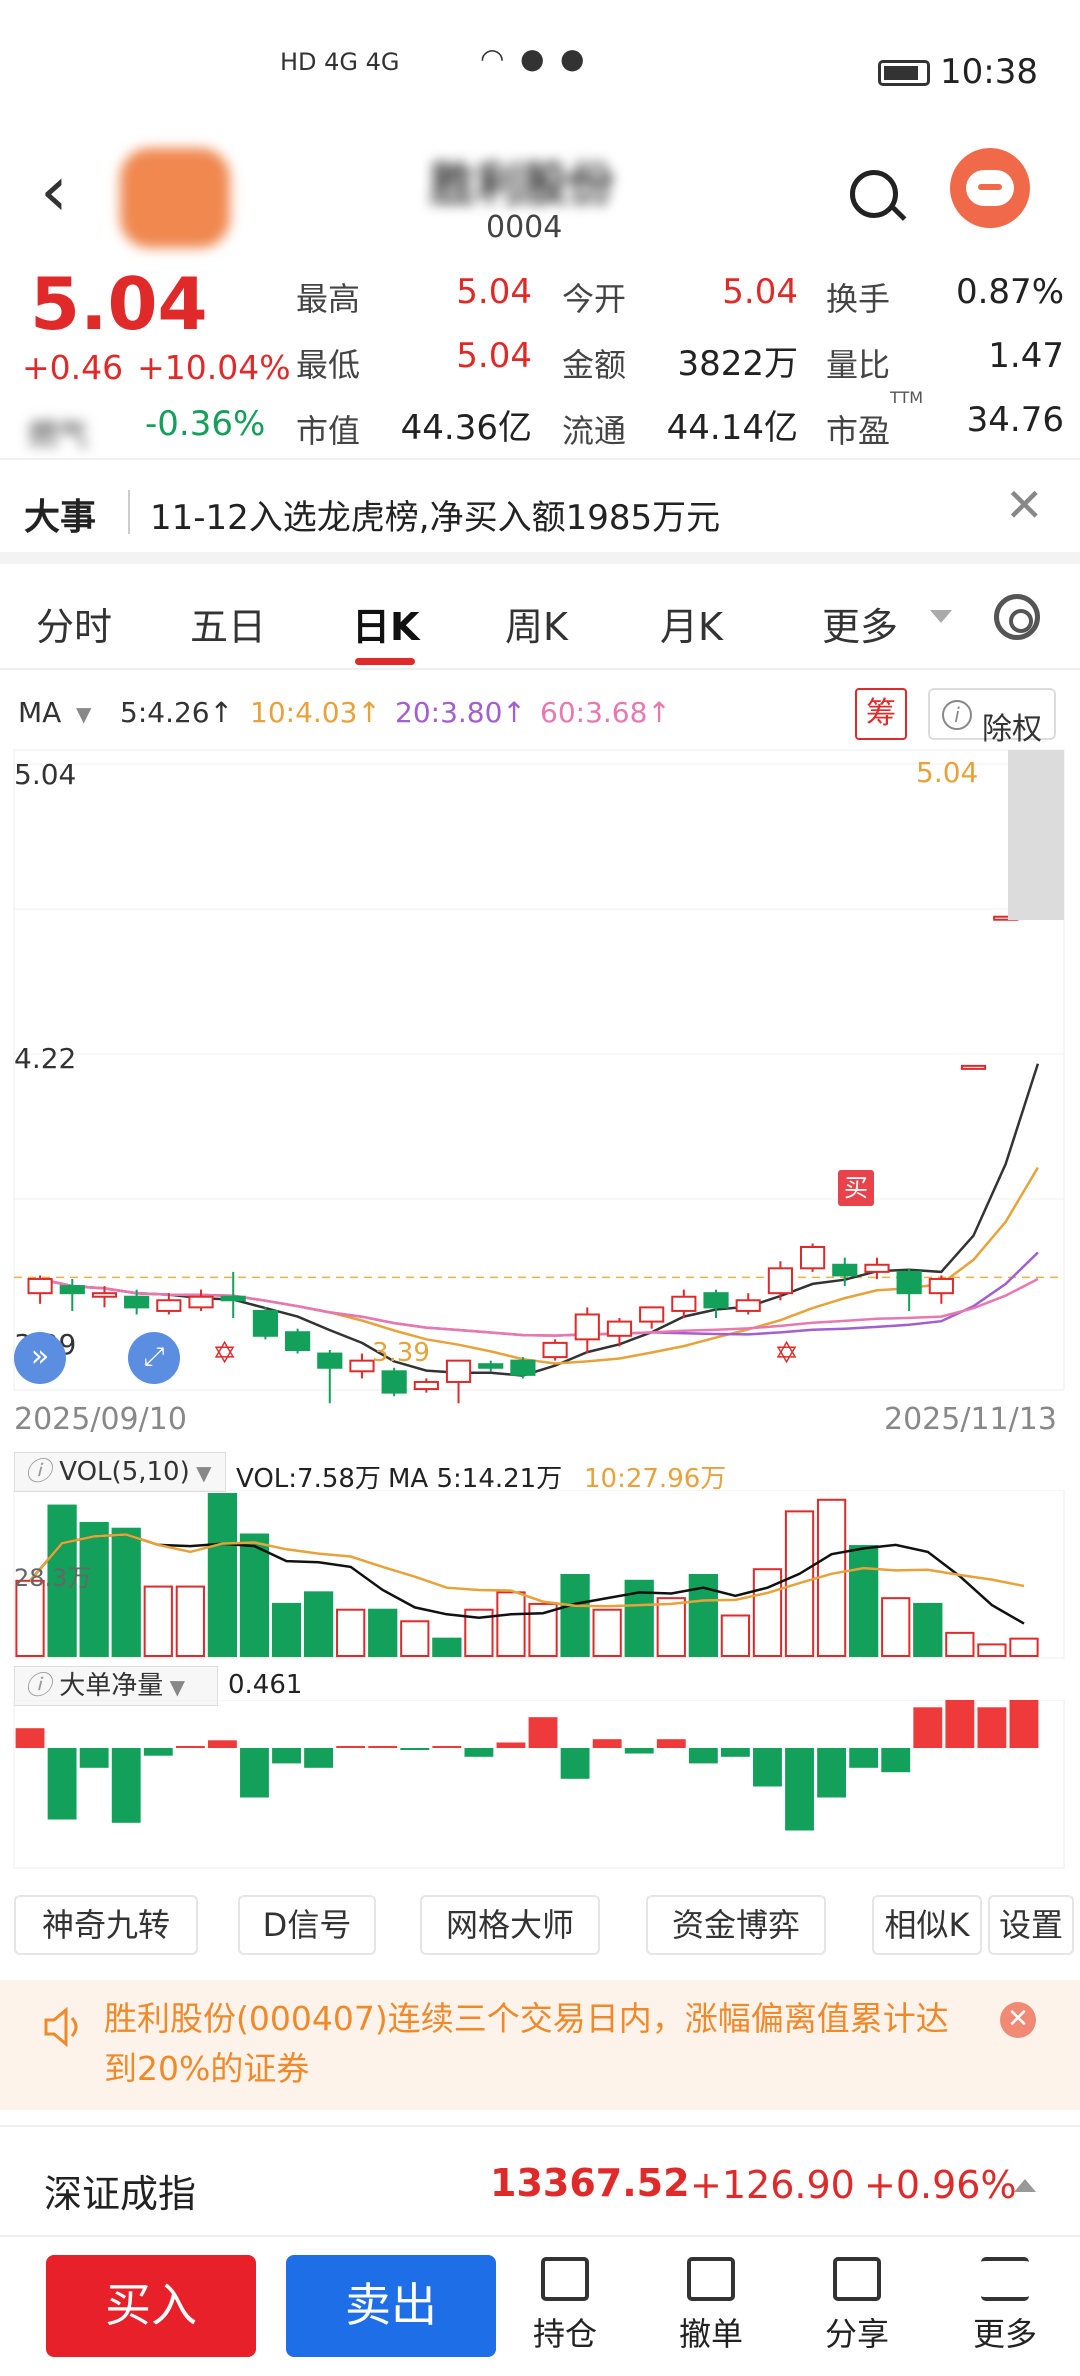 The width and height of the screenshot is (1080, 2376). What do you see at coordinates (340, 62) in the screenshot?
I see `signal-indicators: HD 4G 4G` at bounding box center [340, 62].